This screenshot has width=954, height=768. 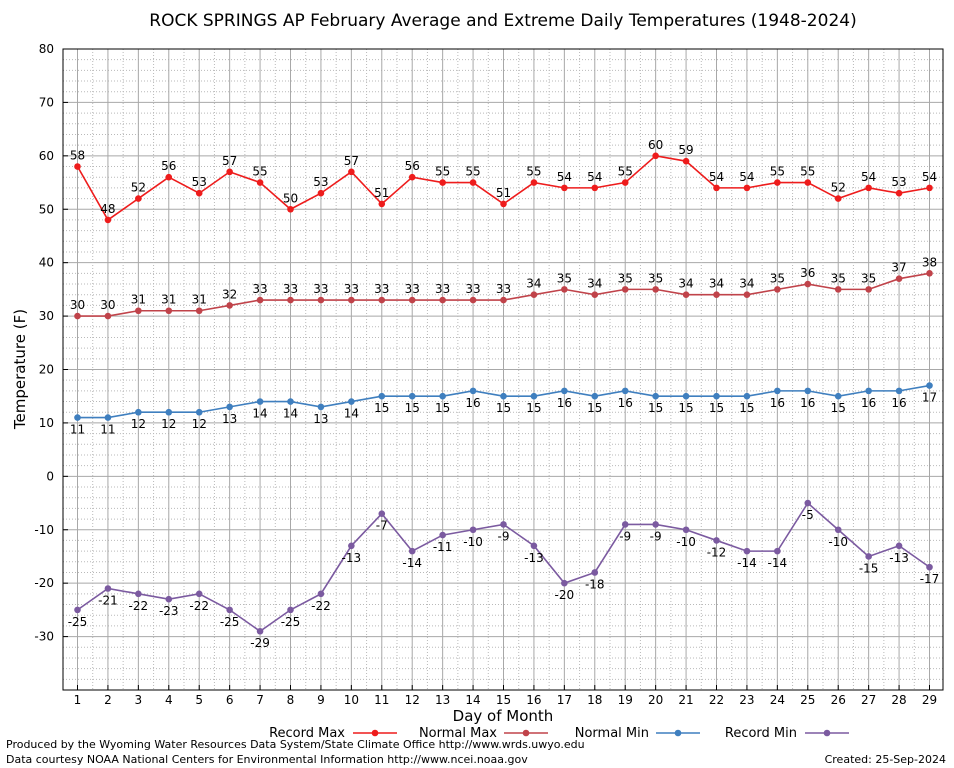 I want to click on x-tick-label: 20, so click(x=655, y=700).